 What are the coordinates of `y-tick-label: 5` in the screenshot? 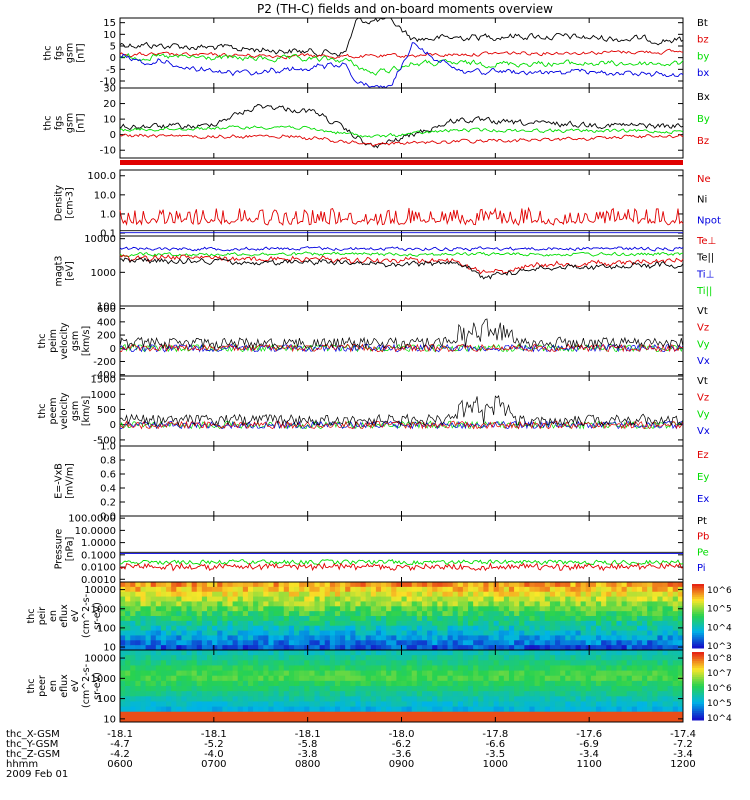 It's located at (113, 47).